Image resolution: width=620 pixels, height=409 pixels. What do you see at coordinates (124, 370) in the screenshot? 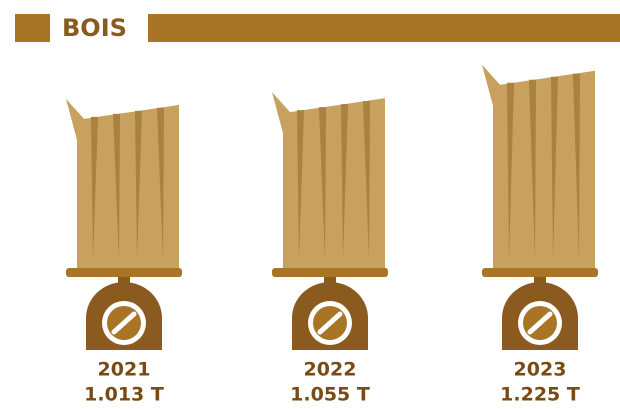
I see `category-label: 2021` at bounding box center [124, 370].